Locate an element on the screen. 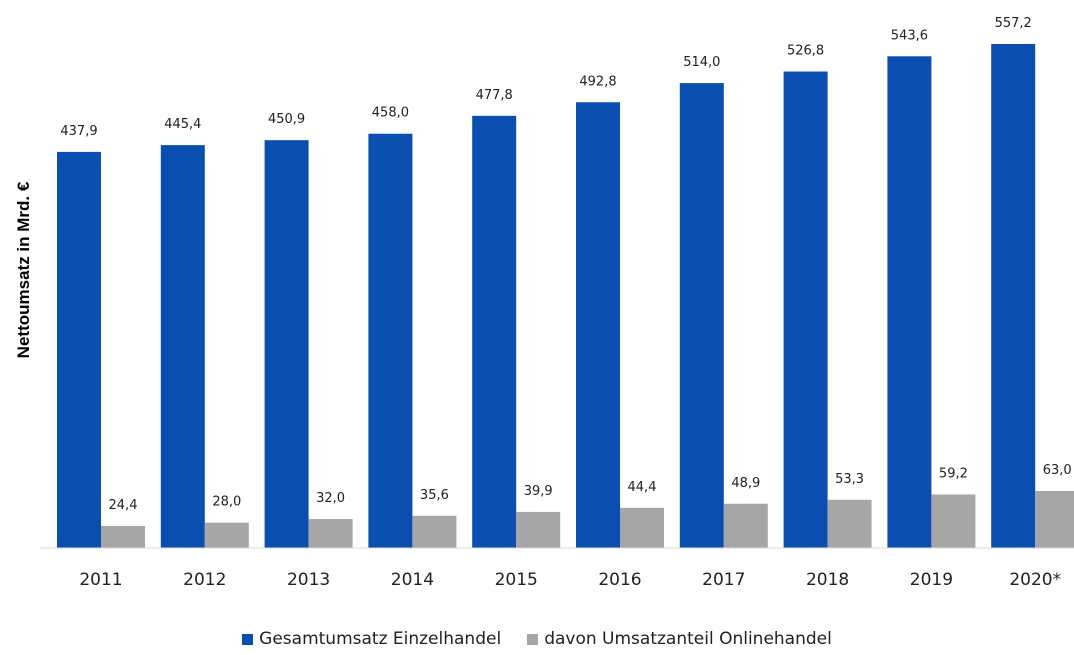 This screenshot has width=1074, height=655. data-label-total-2015: 477,8 is located at coordinates (494, 95).